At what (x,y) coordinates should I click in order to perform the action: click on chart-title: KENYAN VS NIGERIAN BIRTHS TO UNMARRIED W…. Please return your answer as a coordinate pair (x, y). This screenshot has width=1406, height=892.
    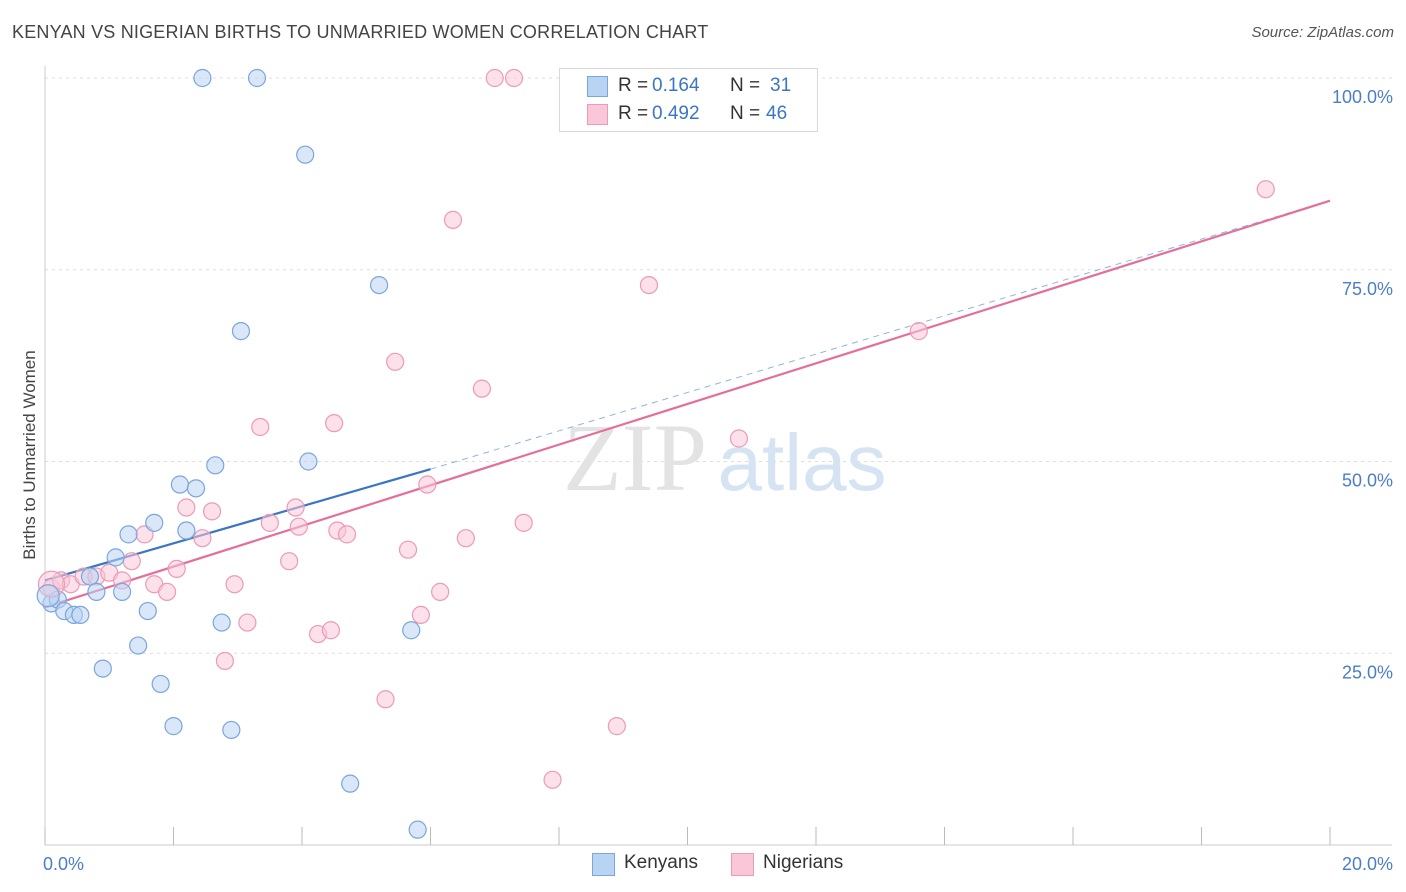
    Looking at the image, I should click on (360, 32).